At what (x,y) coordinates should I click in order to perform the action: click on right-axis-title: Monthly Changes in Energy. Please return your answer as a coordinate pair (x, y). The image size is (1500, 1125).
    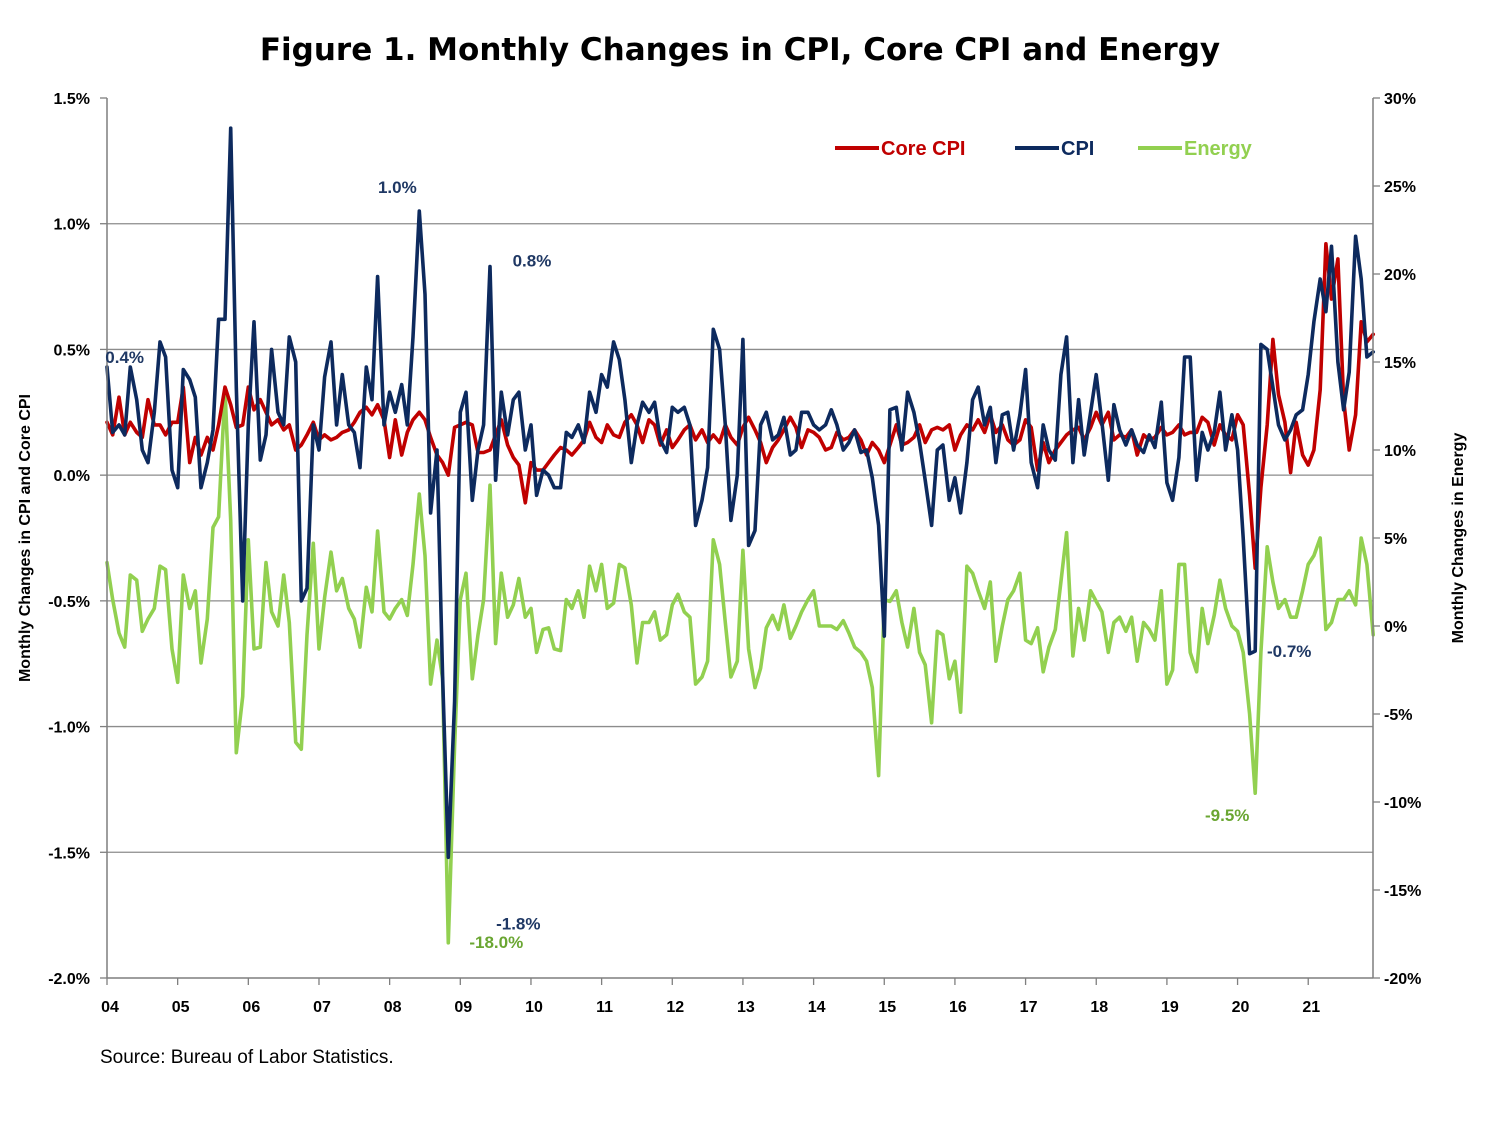
    Looking at the image, I should click on (1458, 538).